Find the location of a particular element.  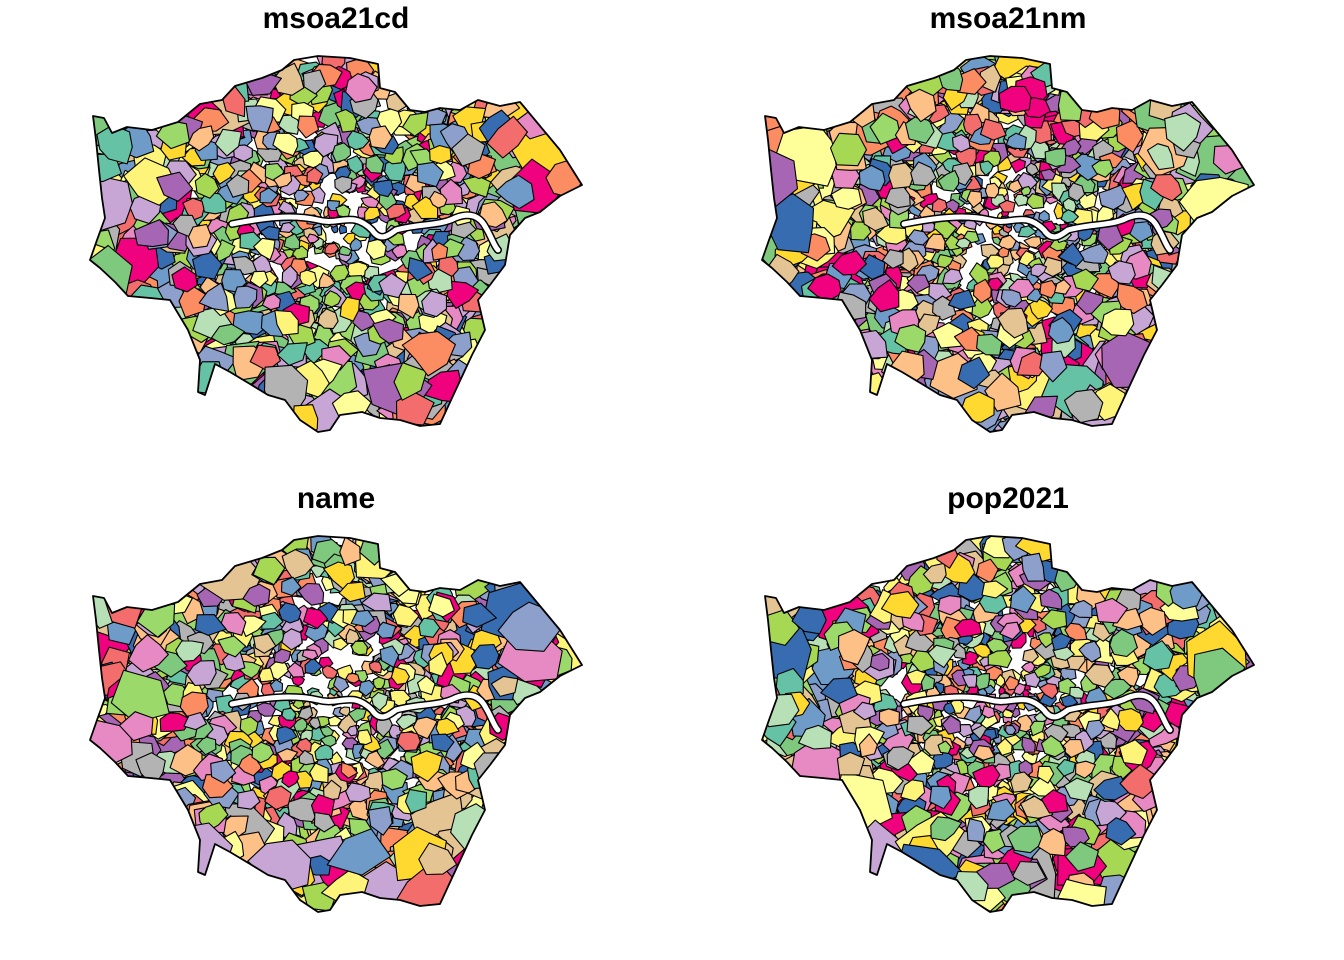

london-boundary is located at coordinates (336, 244).